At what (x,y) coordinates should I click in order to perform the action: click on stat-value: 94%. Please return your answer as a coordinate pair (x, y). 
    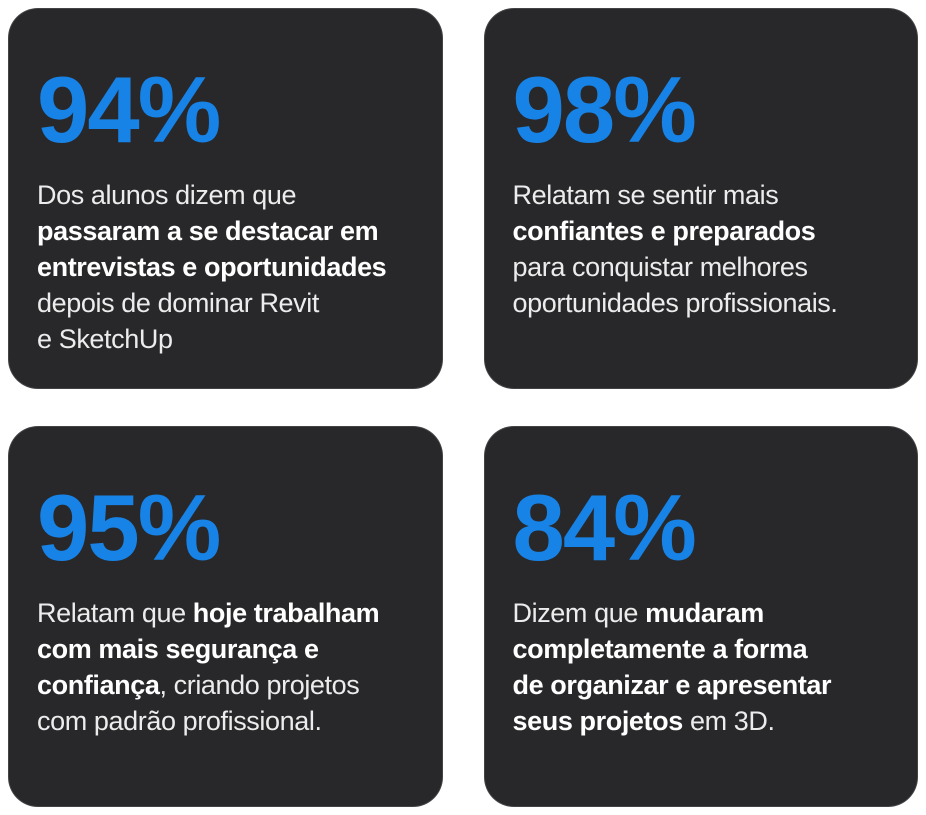
    Looking at the image, I should click on (129, 109).